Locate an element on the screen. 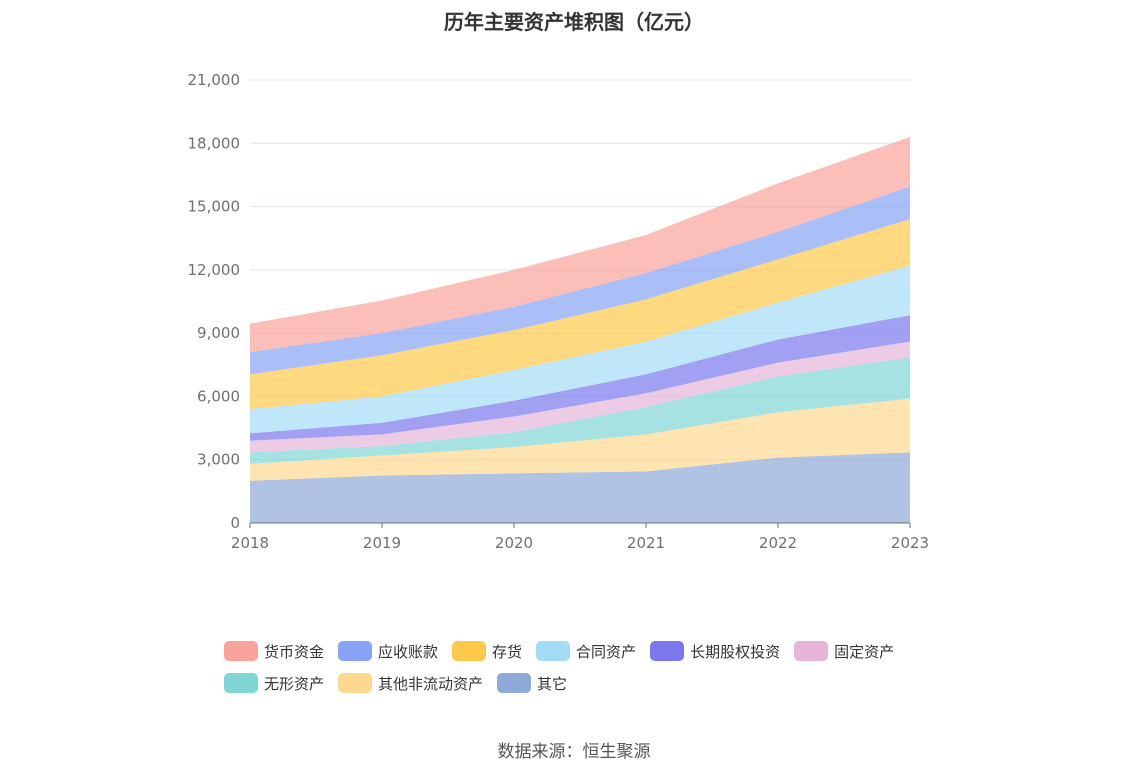 The height and width of the screenshot is (776, 1148). legend-item: 存货 is located at coordinates (487, 651).